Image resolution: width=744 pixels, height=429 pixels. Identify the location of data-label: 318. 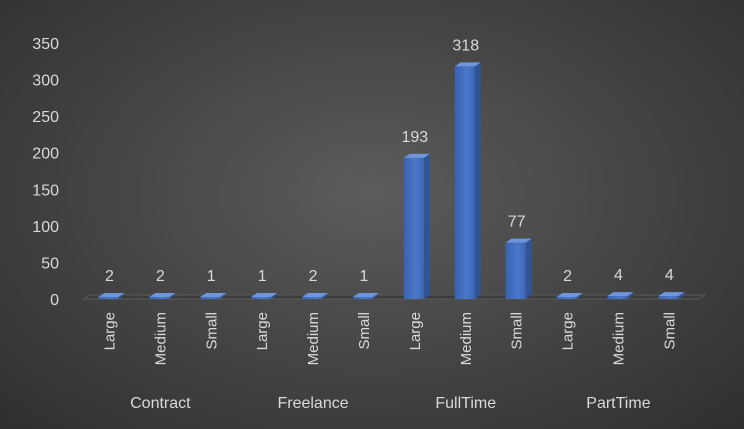
(465, 45).